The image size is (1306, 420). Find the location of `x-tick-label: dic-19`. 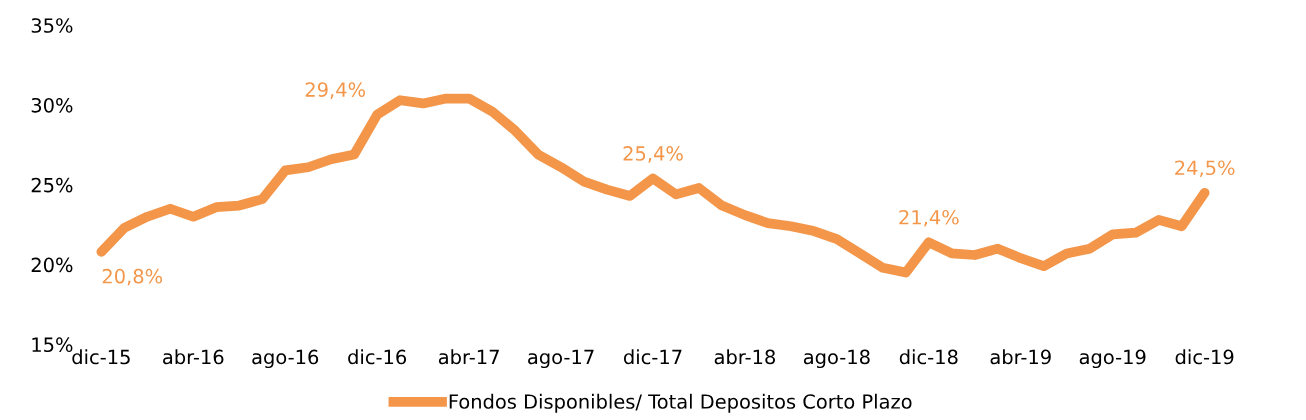

x-tick-label: dic-19 is located at coordinates (1204, 357).